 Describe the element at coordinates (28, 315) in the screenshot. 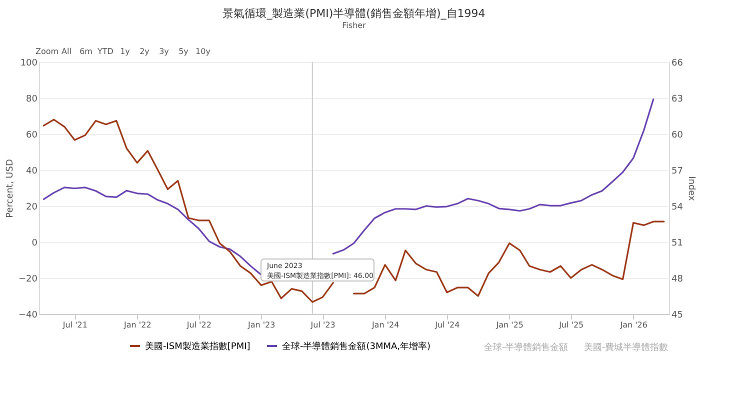

I see `y-tick-label: −40` at that location.